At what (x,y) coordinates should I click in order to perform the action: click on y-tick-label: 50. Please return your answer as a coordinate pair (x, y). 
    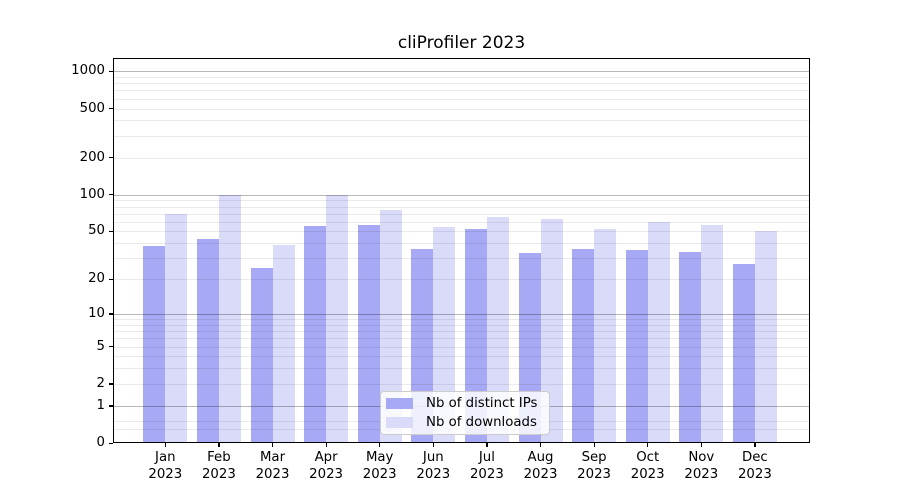
    Looking at the image, I should click on (96, 231).